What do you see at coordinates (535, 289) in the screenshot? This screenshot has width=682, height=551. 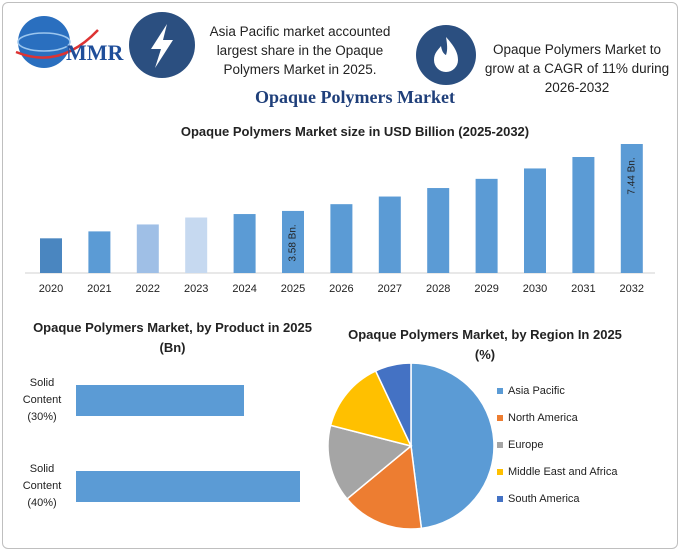 I see `x-tick-label: 2030` at bounding box center [535, 289].